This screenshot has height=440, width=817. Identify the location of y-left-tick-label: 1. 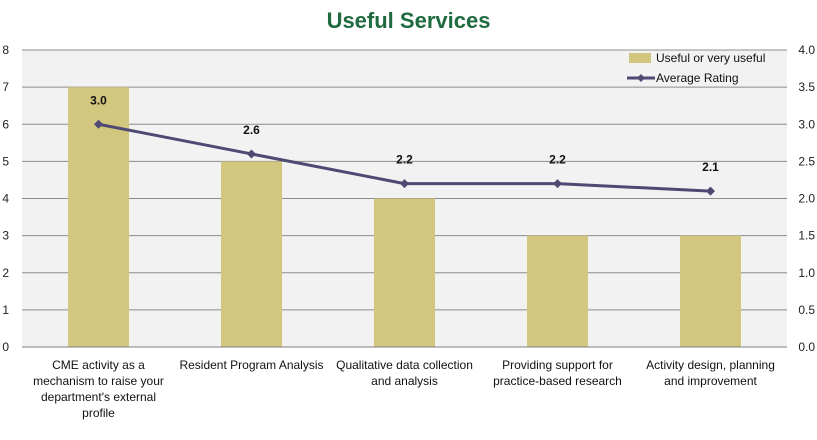
(5, 310).